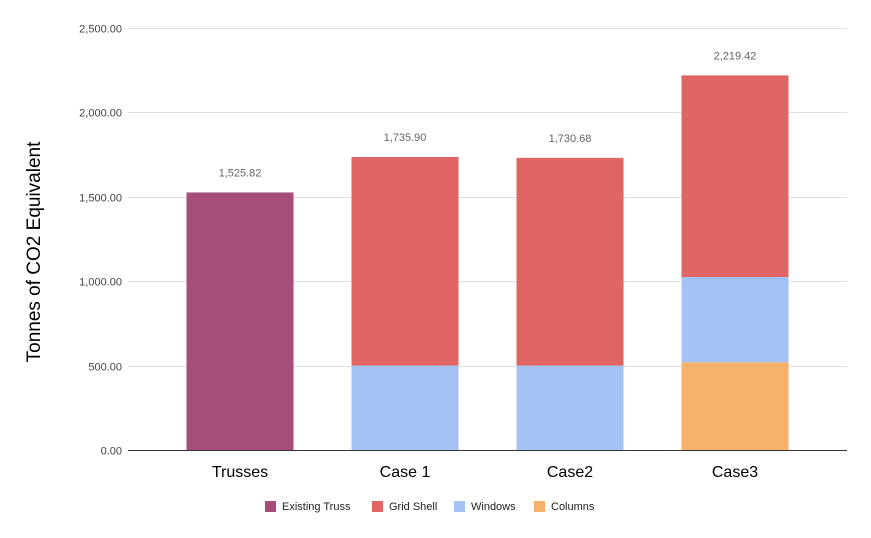 The width and height of the screenshot is (871, 538). Describe the element at coordinates (240, 472) in the screenshot. I see `x-category-label: Trusses` at that location.